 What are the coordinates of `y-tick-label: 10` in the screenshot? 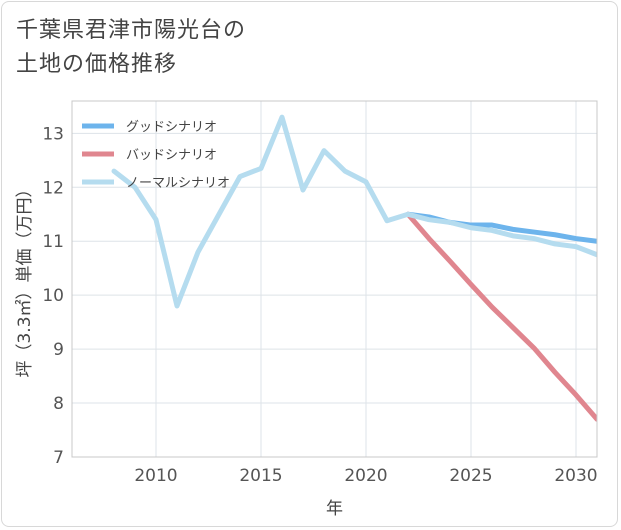 It's located at (53, 296).